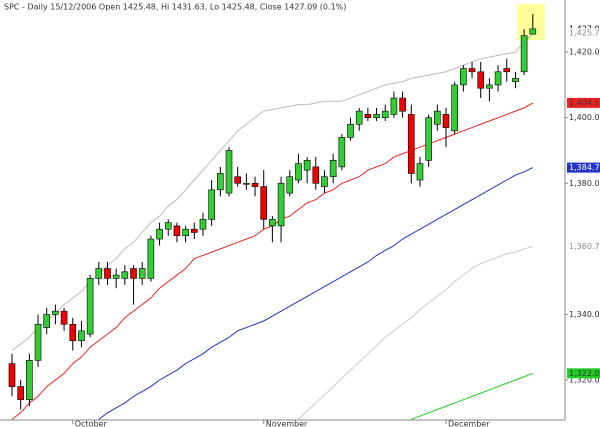 Image resolution: width=600 pixels, height=427 pixels. Describe the element at coordinates (584, 117) in the screenshot. I see `y-tick-label: 1,400.00` at that location.